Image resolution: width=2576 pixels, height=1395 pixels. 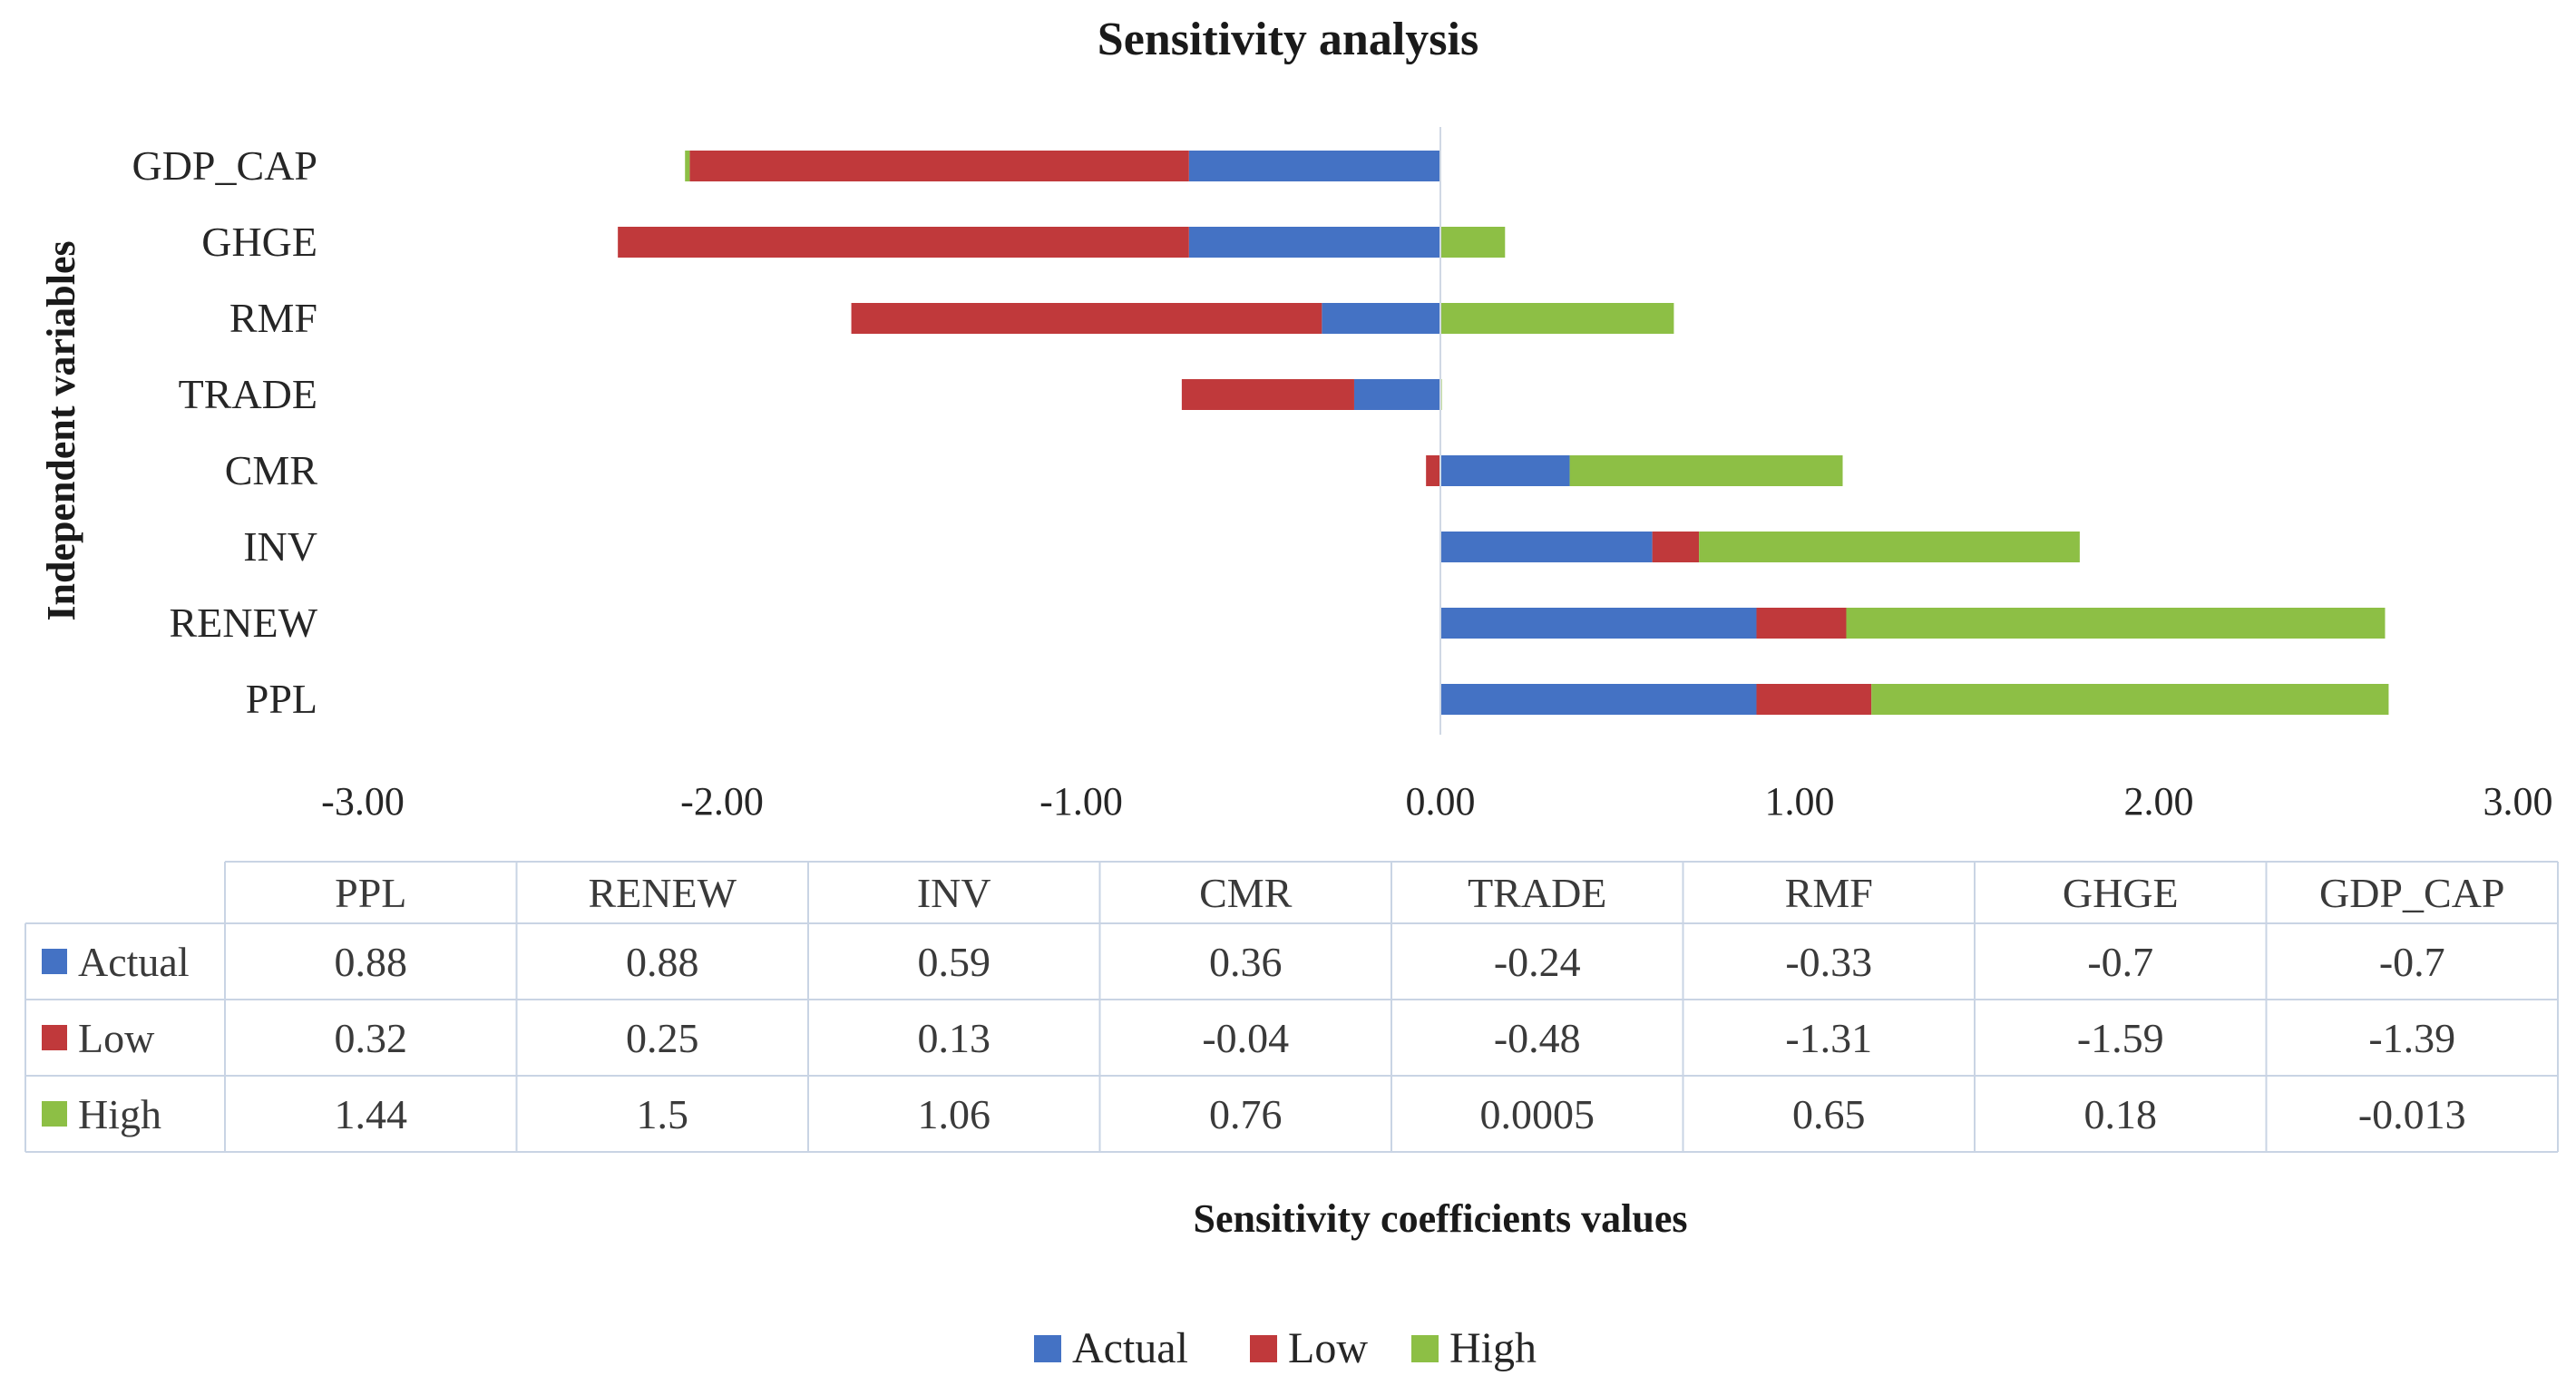 What do you see at coordinates (1047, 1349) in the screenshot?
I see `legend-swatch-actual` at bounding box center [1047, 1349].